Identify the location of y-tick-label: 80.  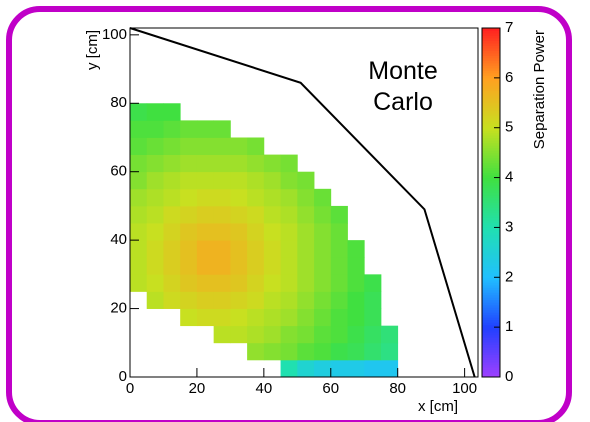
(118, 102).